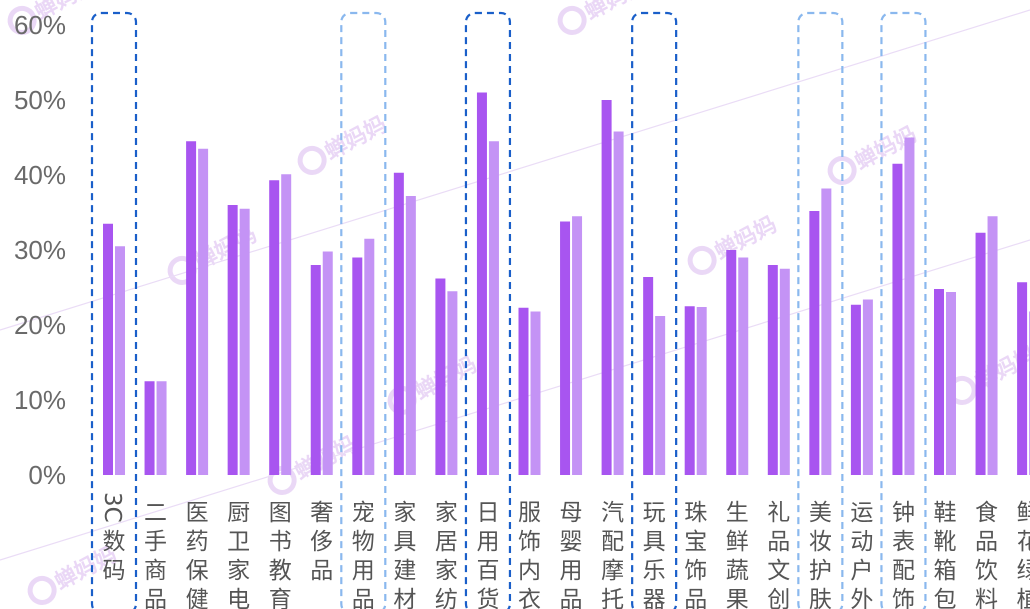  What do you see at coordinates (1023, 571) in the screenshot?
I see `x-tick-char: 绿` at bounding box center [1023, 571].